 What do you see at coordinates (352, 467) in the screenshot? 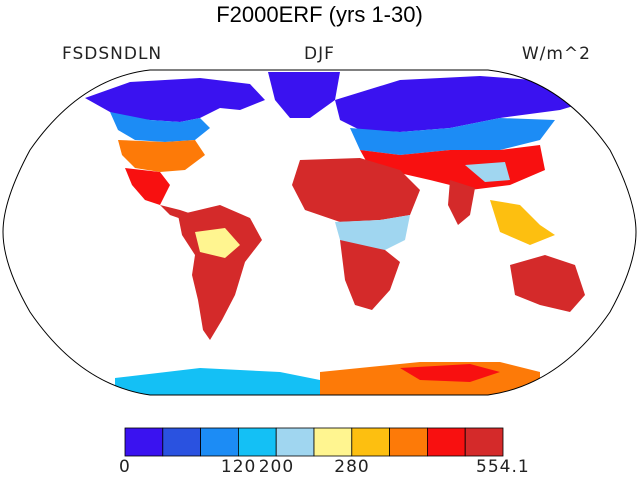
I see `colorbar-tick-label: 280` at bounding box center [352, 467].